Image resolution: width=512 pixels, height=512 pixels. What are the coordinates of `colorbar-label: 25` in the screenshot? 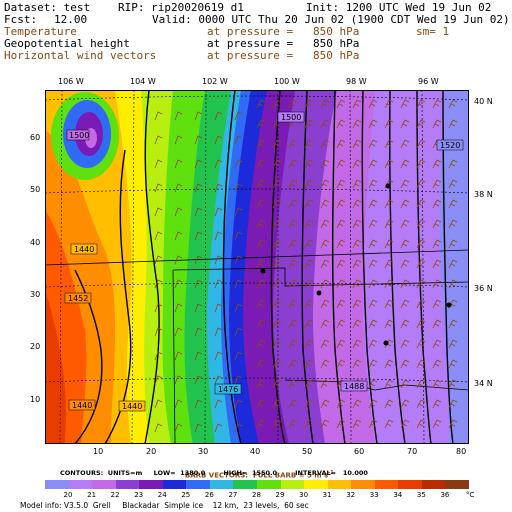 It's located at (186, 495).